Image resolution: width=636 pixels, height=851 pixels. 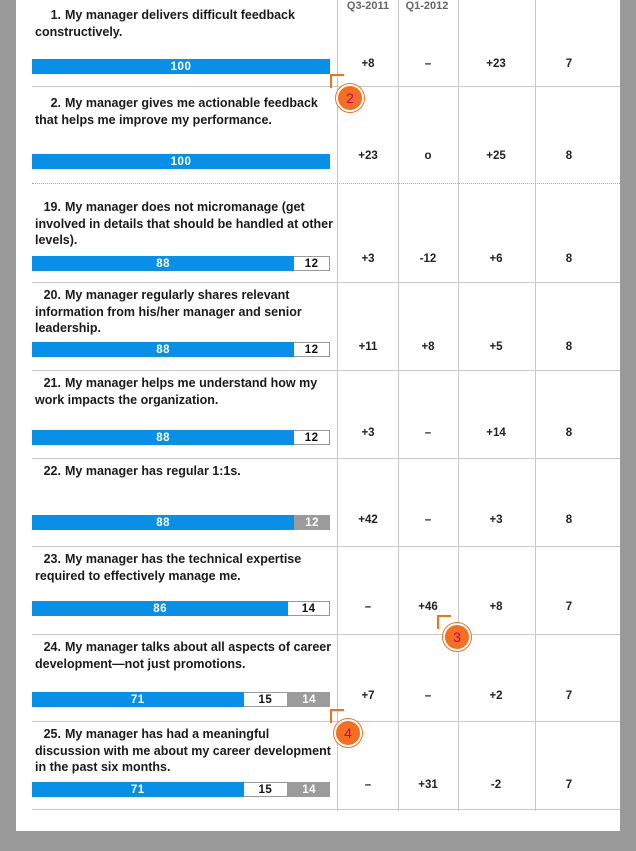 What do you see at coordinates (368, 6) in the screenshot?
I see `column-header-q3-2011: Q3-2011` at bounding box center [368, 6].